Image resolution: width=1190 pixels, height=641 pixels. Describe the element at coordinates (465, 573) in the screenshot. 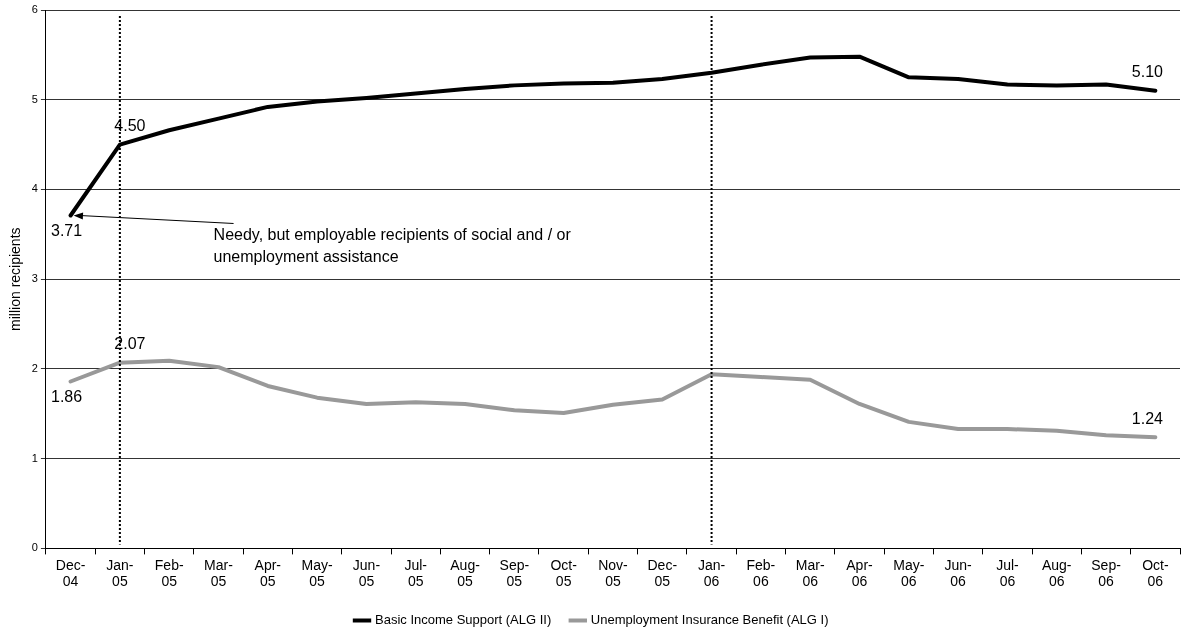

I see `x-tick-label: Aug-05` at that location.